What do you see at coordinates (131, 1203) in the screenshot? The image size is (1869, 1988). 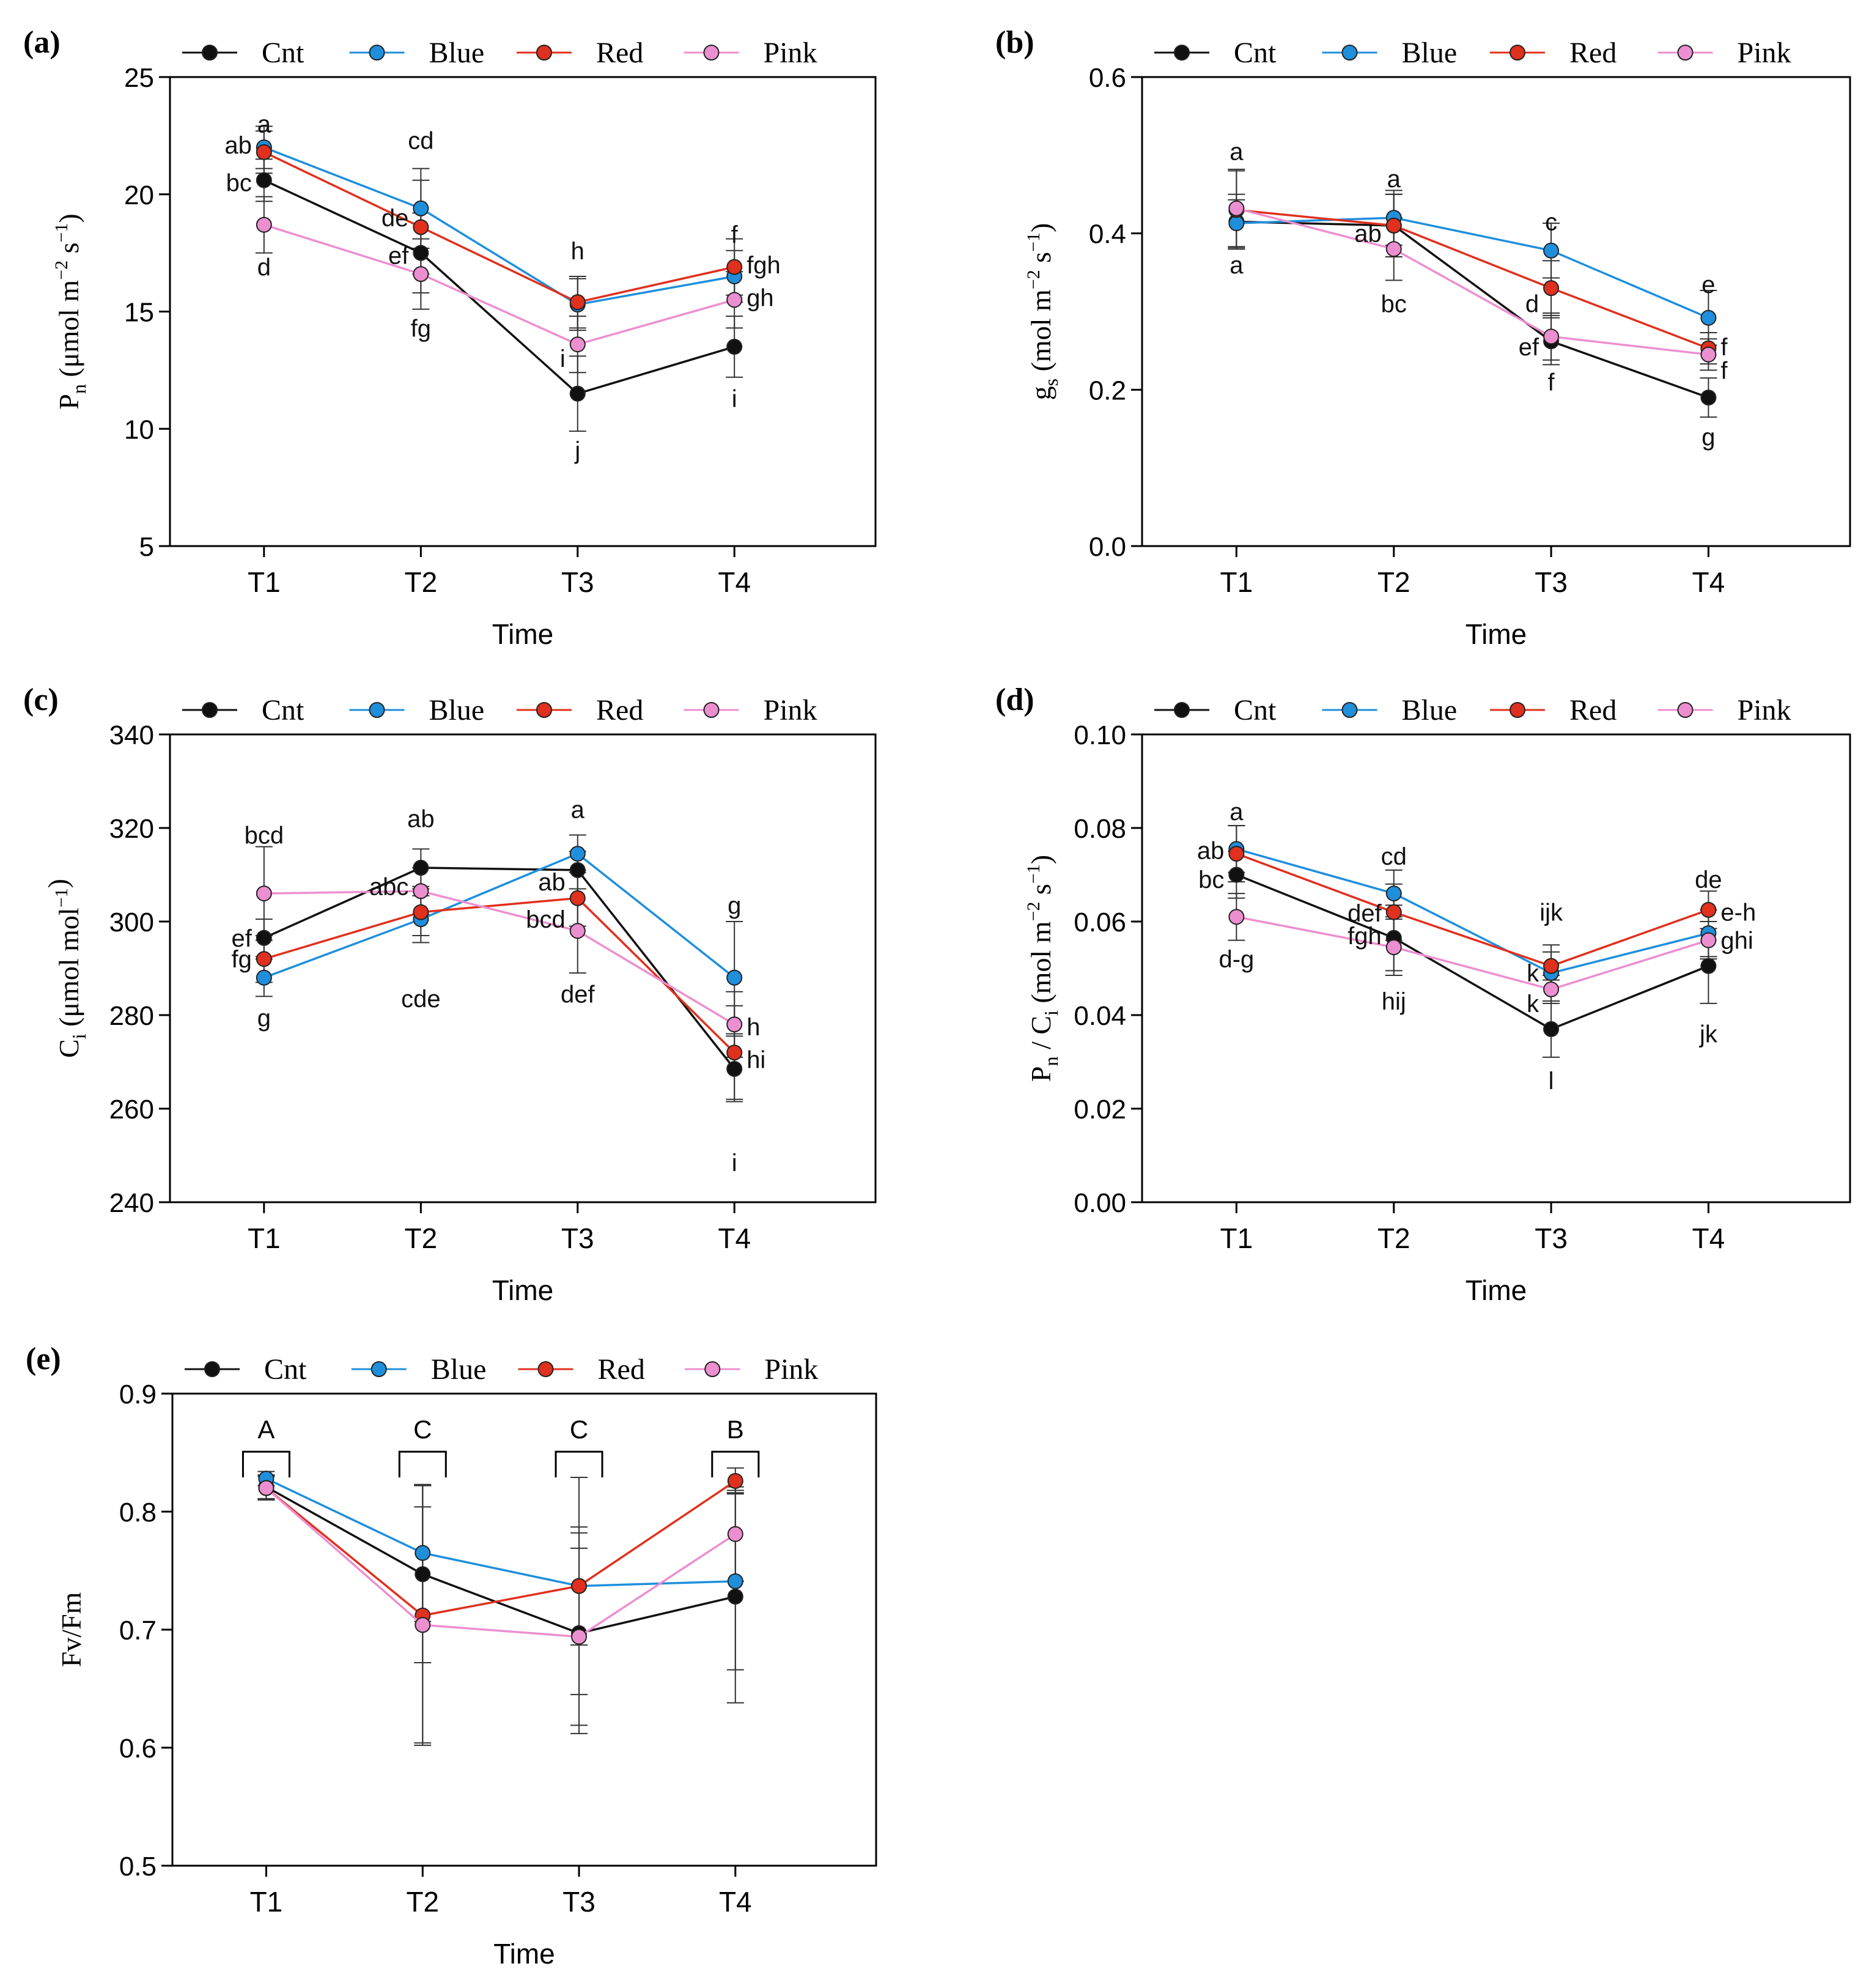 I see `y-tick-label: 240` at bounding box center [131, 1203].